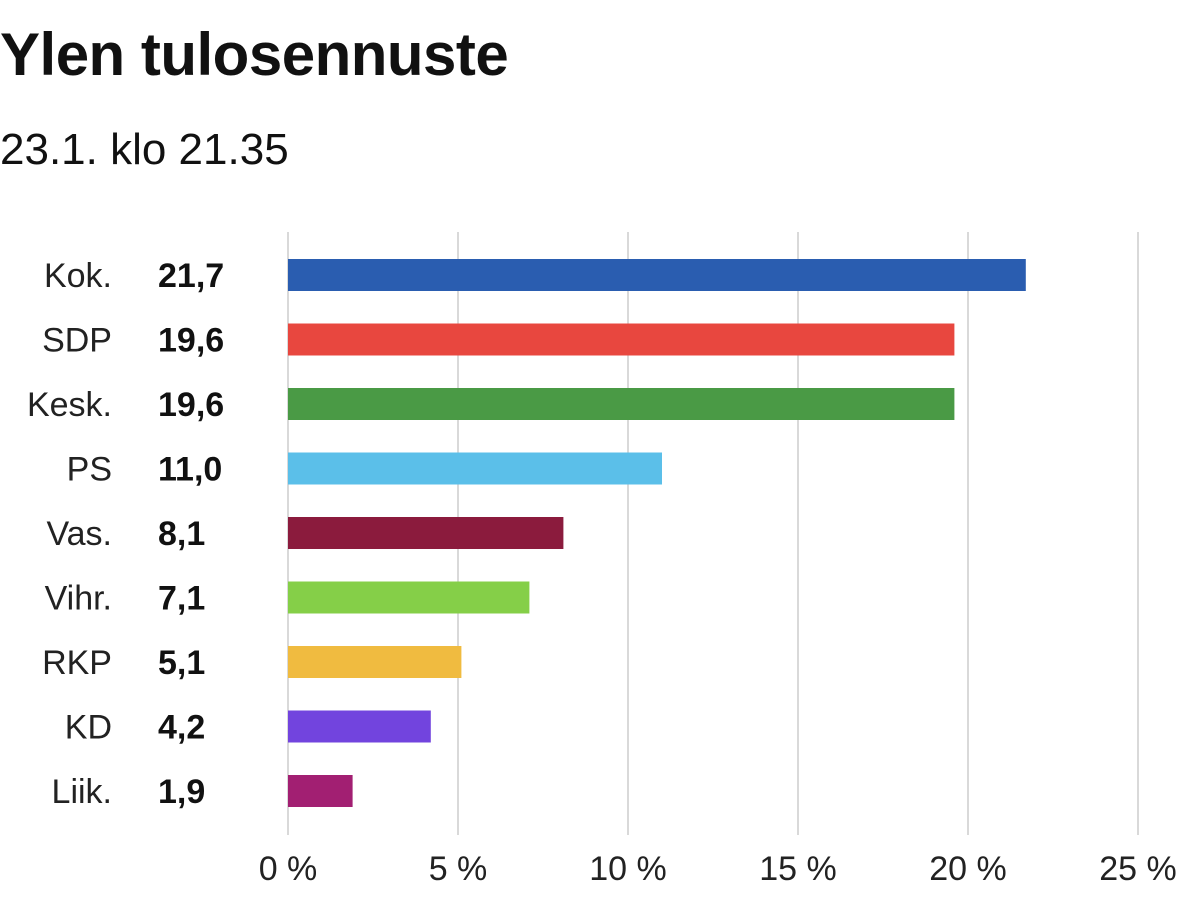  Describe the element at coordinates (409, 597) in the screenshot. I see `bar-vihr` at that location.